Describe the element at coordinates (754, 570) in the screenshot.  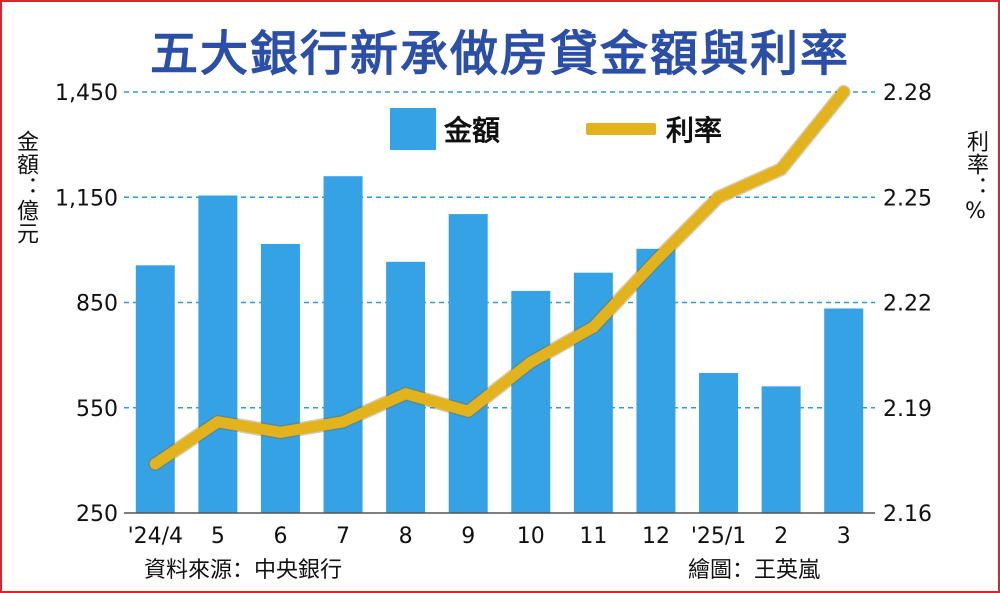
I see `credit-note: 繪圖：王英嵐` at that location.